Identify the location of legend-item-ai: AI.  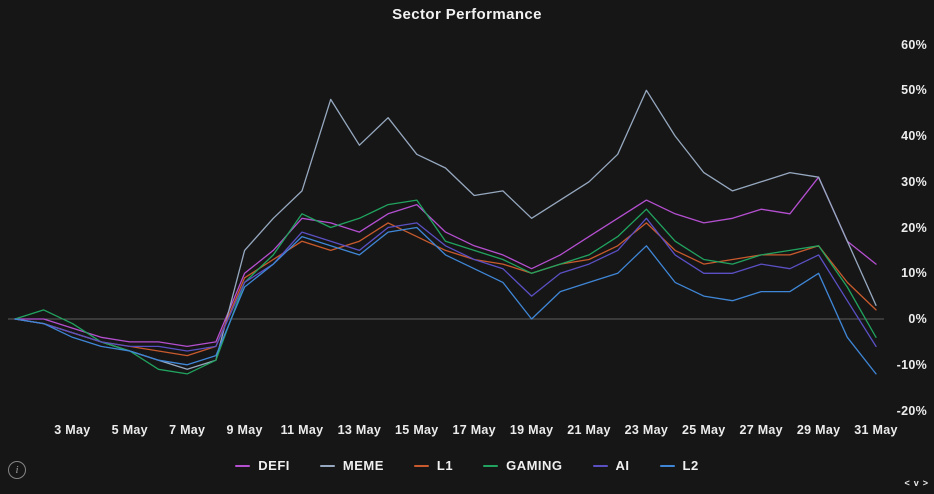
(611, 465).